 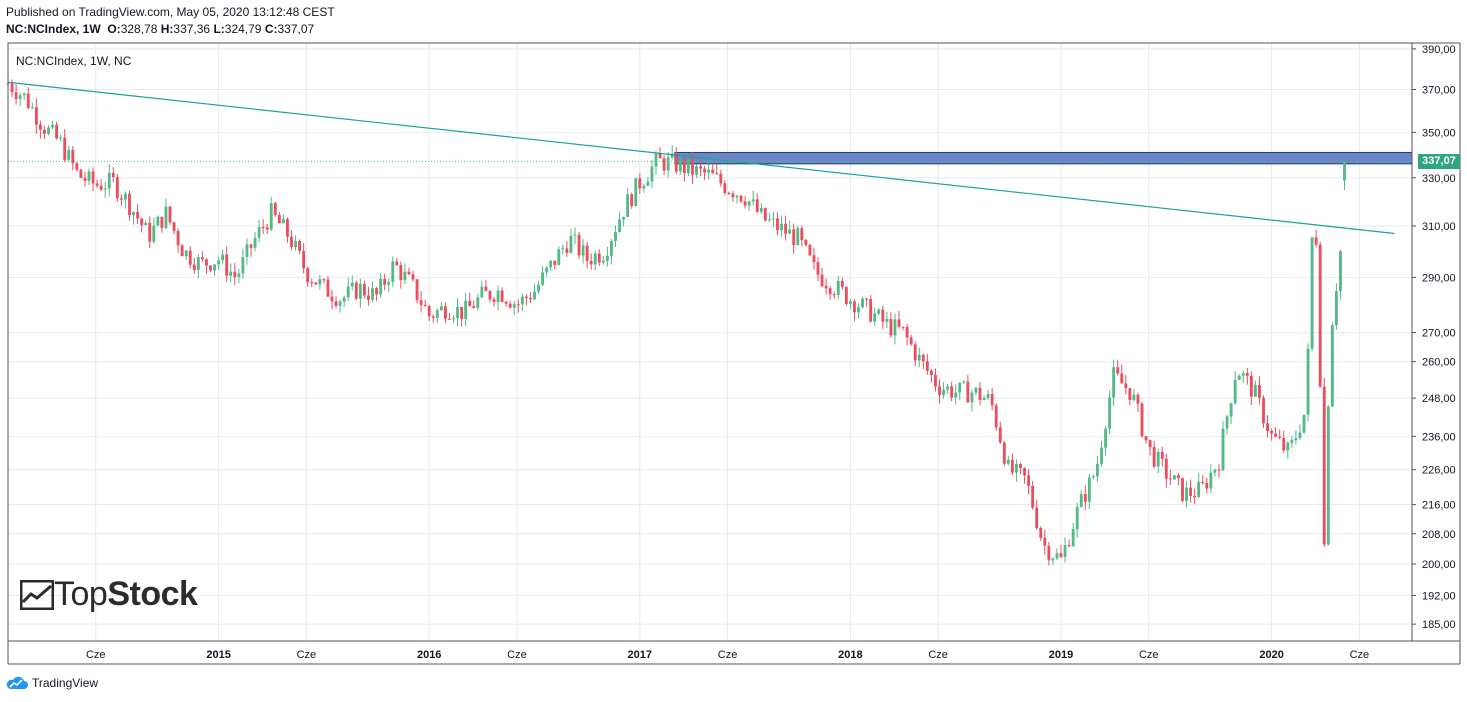 I want to click on high-label: H:, so click(x=167, y=29).